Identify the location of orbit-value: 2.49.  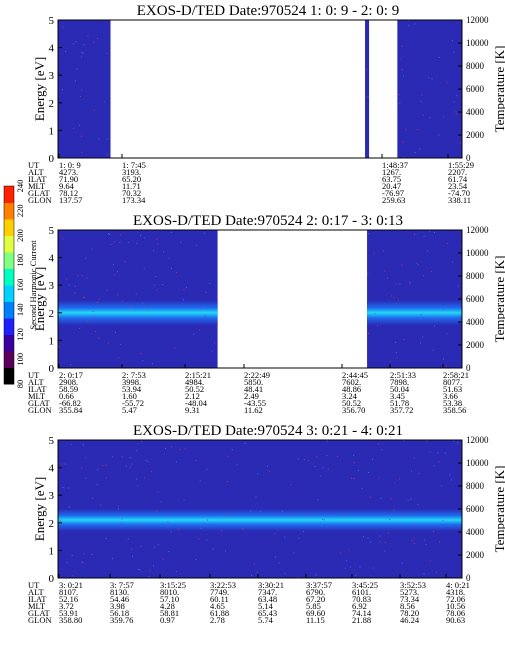
(251, 396).